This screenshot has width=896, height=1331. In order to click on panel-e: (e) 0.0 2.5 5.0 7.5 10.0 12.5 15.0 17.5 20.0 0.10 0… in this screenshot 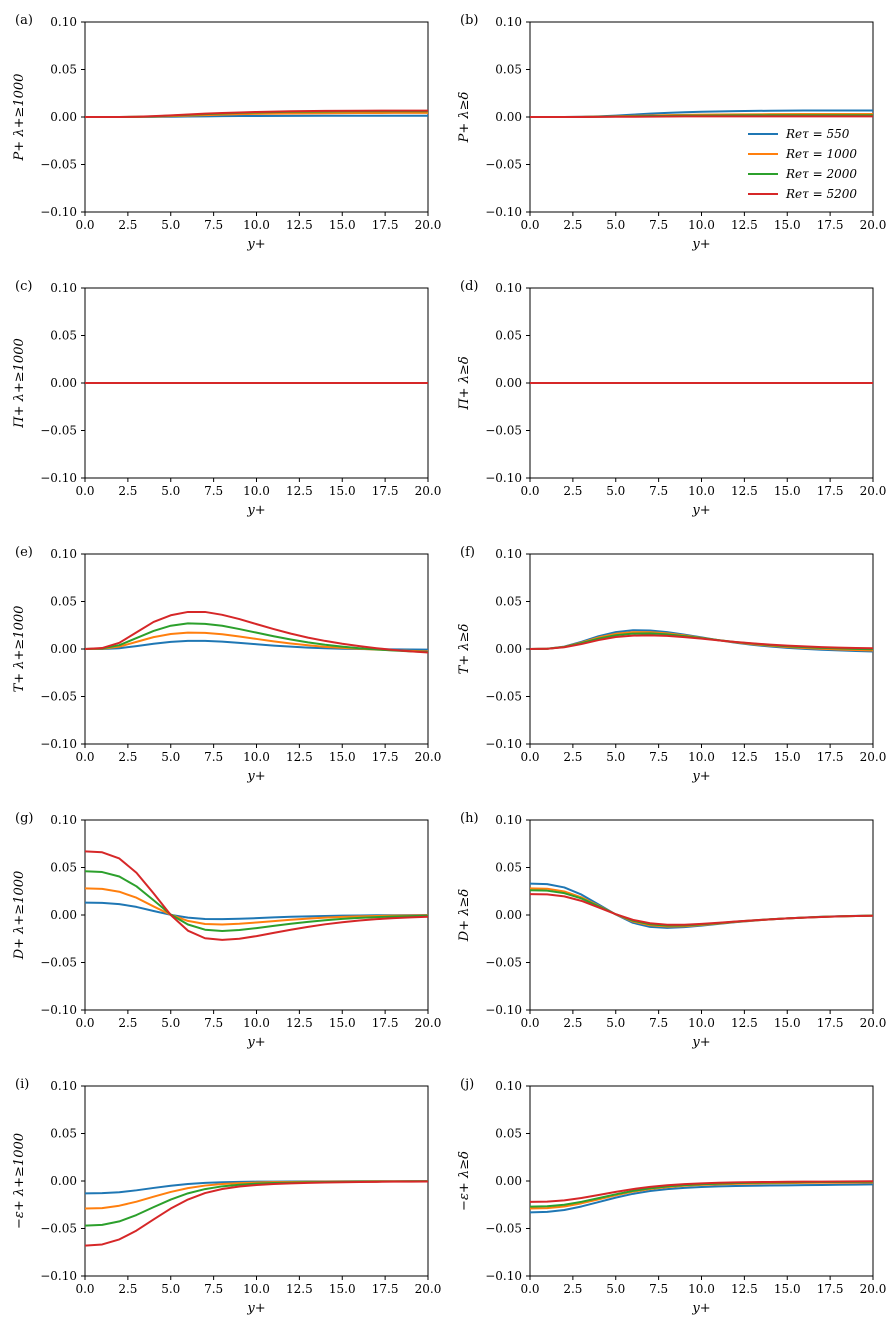, I will do `click(226, 664)`.